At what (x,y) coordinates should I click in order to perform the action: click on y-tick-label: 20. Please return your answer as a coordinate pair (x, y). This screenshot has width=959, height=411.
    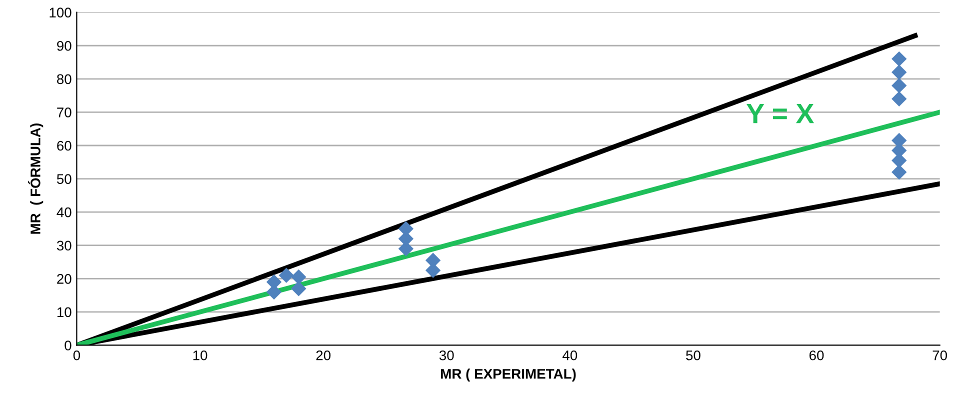
    Looking at the image, I should click on (64, 279).